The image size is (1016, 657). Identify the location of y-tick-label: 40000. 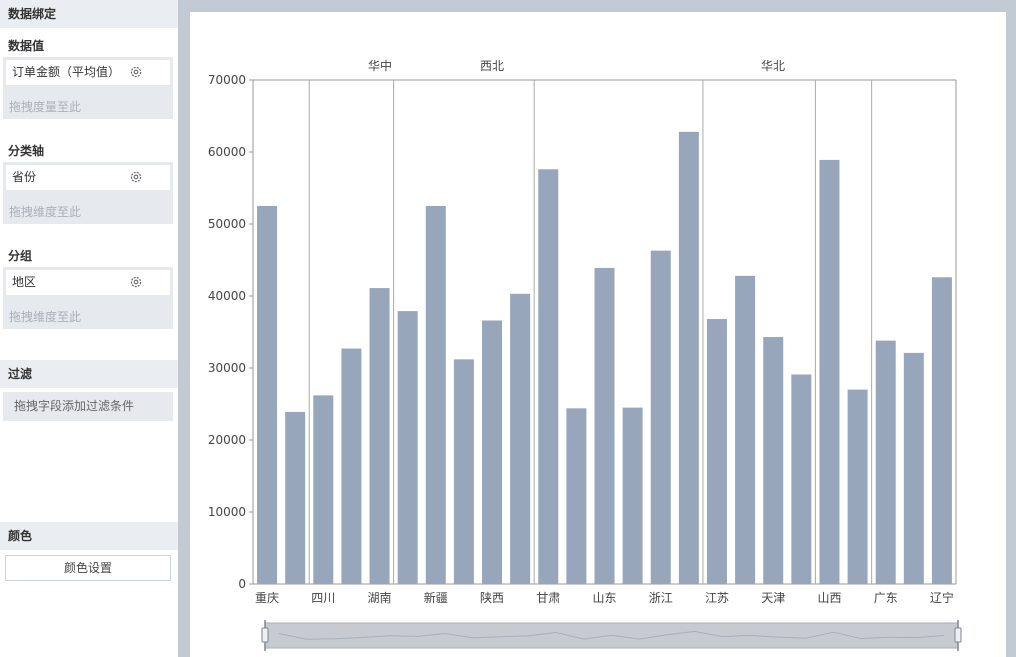
(227, 296).